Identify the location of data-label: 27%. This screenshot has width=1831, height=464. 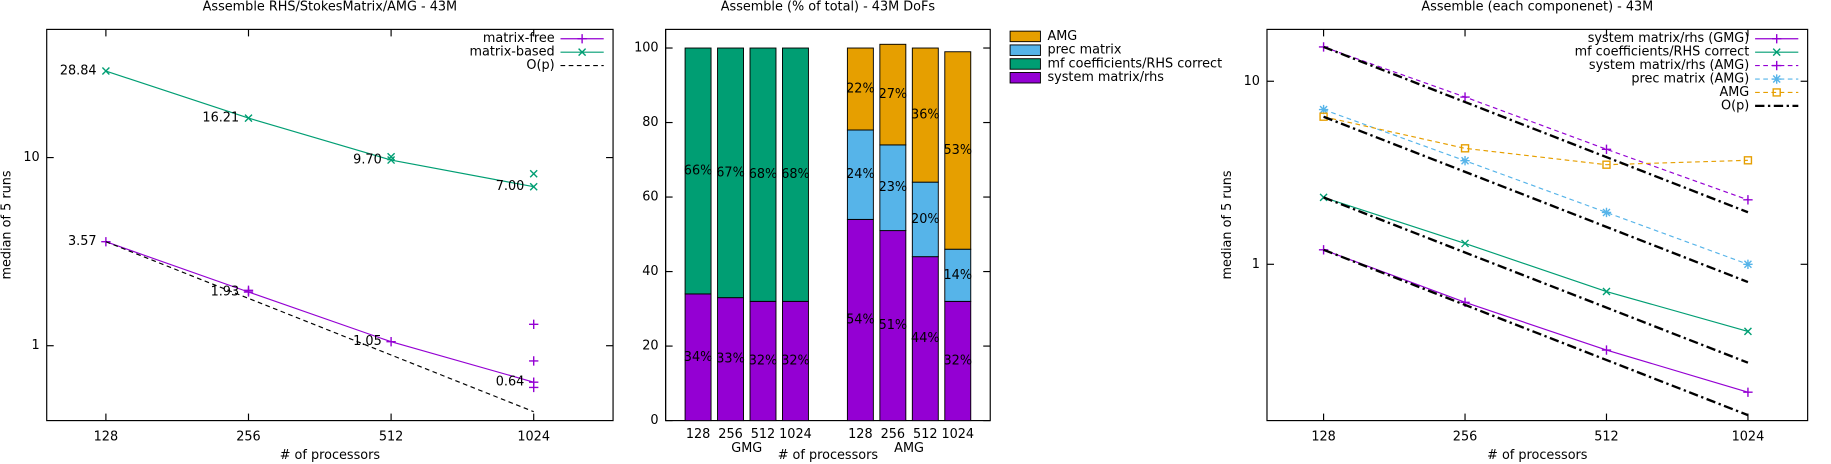
(893, 94).